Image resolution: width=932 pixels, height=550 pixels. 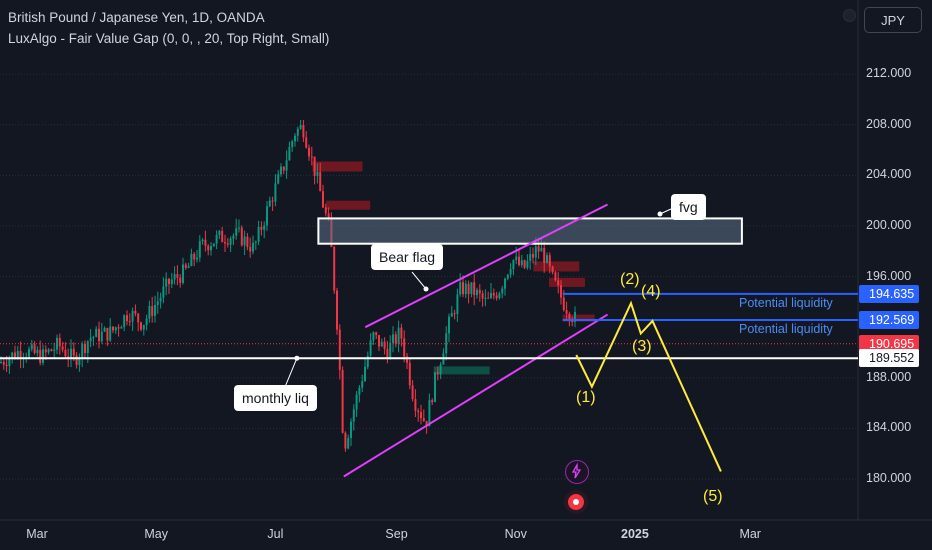 I want to click on x-tick-label: Mar, so click(x=750, y=534).